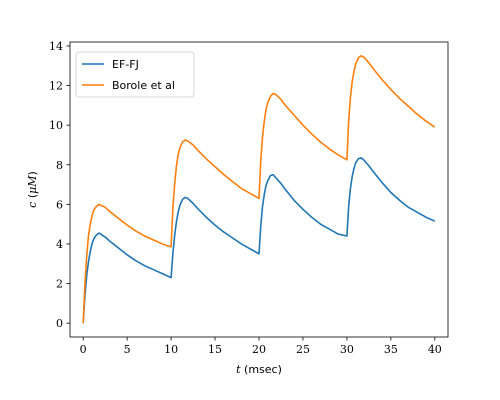 Image resolution: width=500 pixels, height=400 pixels. I want to click on x-tick-label: 20, so click(259, 349).